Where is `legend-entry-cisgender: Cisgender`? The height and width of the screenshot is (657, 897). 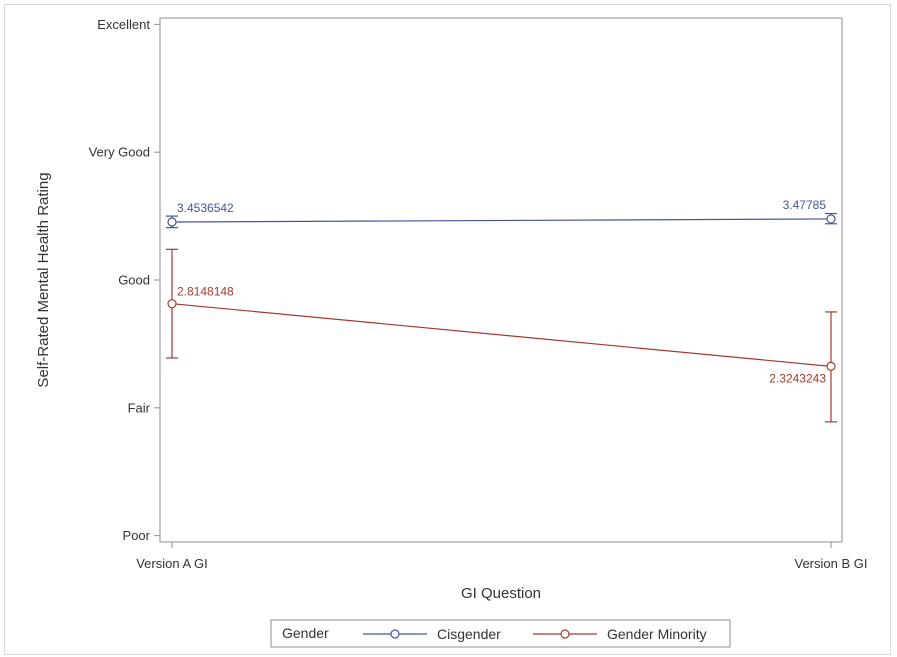 legend-entry-cisgender: Cisgender is located at coordinates (432, 634).